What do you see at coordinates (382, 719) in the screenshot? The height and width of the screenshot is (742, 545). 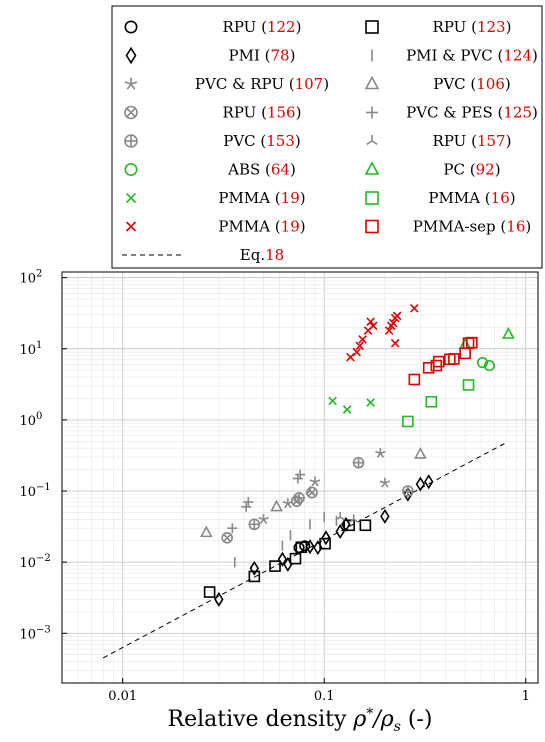 I see `x-axis-label-math: /ρ` at bounding box center [382, 719].